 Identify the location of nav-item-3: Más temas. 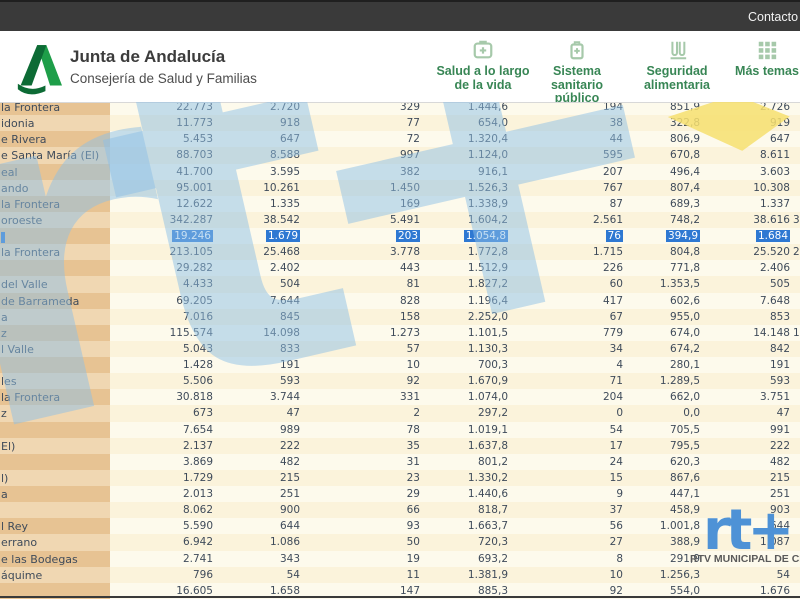
(756, 59).